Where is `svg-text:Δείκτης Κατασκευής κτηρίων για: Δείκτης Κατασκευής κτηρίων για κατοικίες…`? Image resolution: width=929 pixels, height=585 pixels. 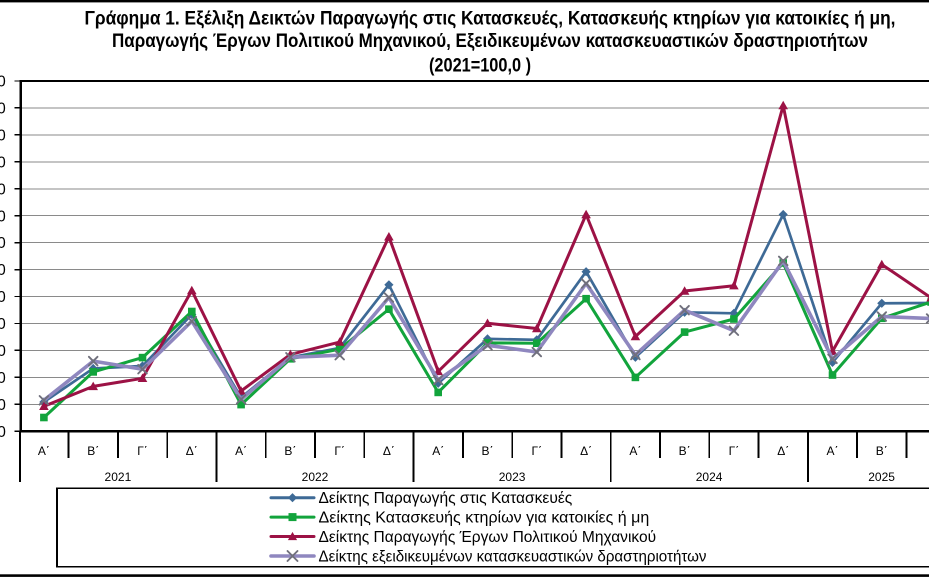
svg-text:Δείκτης Κατασκευής κτηρίων για: Δείκτης Κατασκευής κτηρίων για κατοικίες… is located at coordinates (484, 518).